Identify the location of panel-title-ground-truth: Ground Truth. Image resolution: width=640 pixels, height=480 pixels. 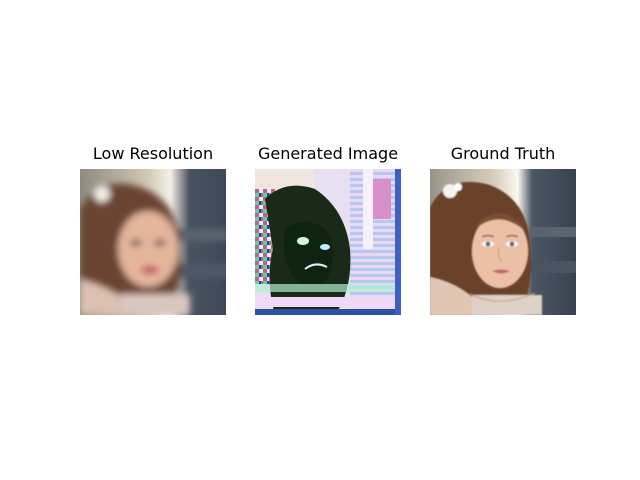
(503, 153).